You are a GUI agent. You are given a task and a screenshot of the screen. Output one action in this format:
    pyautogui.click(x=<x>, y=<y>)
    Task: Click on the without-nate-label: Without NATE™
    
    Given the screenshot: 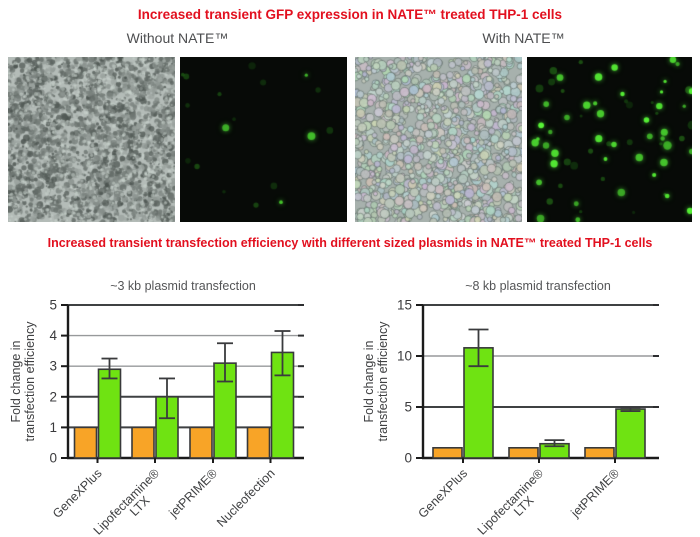 What is the action you would take?
    pyautogui.click(x=177, y=38)
    